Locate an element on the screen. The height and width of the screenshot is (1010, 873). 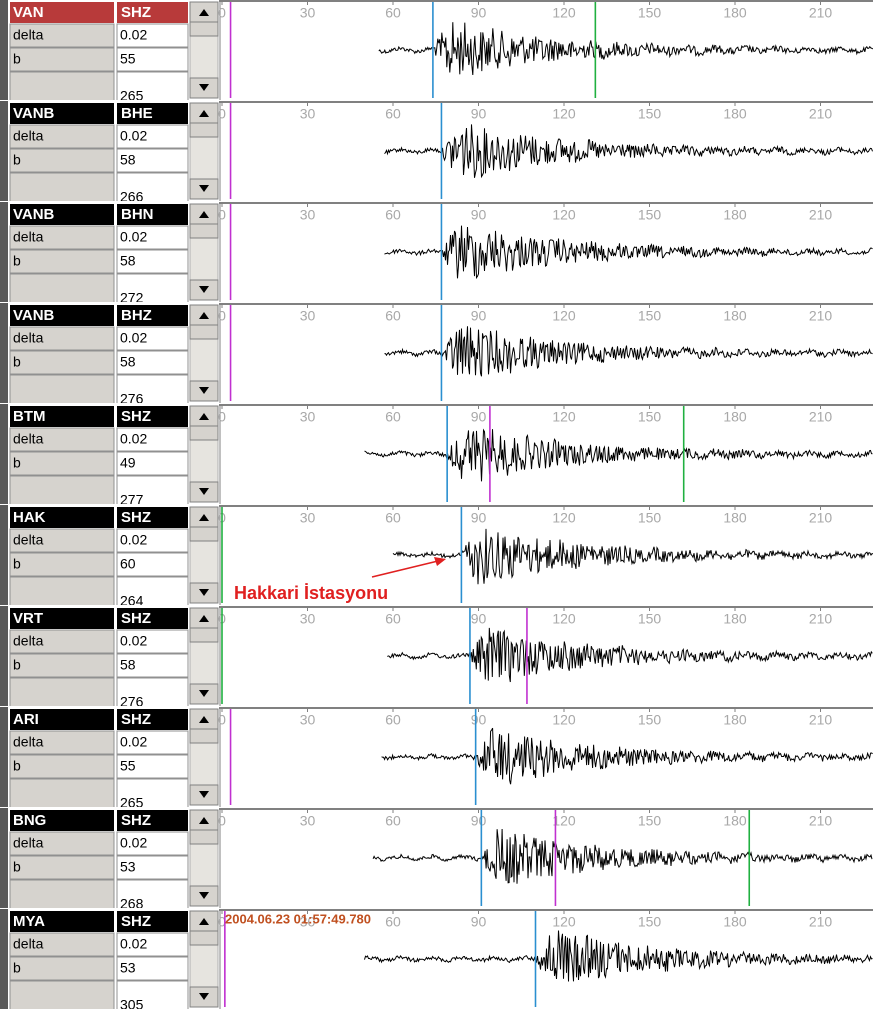
trace-panel: BNG SHZ delta 0.02 b 53 268 0 30 60 90 120 150 180 210 is located at coordinates (436, 858).